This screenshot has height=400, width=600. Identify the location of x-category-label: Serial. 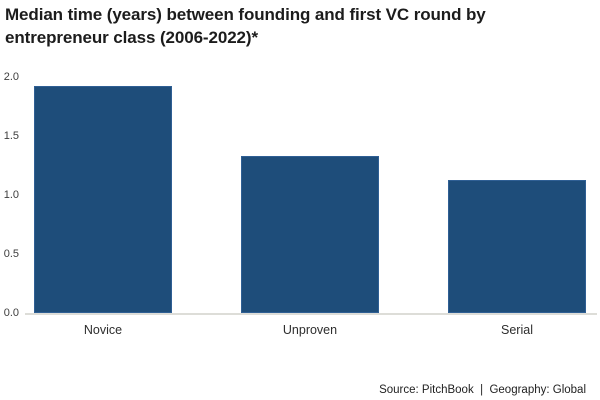
(517, 330).